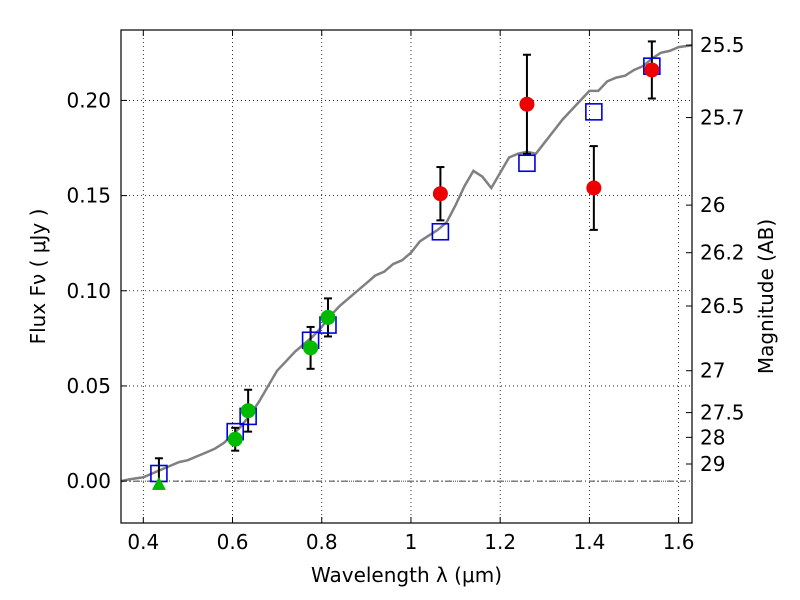 The width and height of the screenshot is (800, 600). Describe the element at coordinates (88, 291) in the screenshot. I see `y-tick-label: 0.10` at that location.